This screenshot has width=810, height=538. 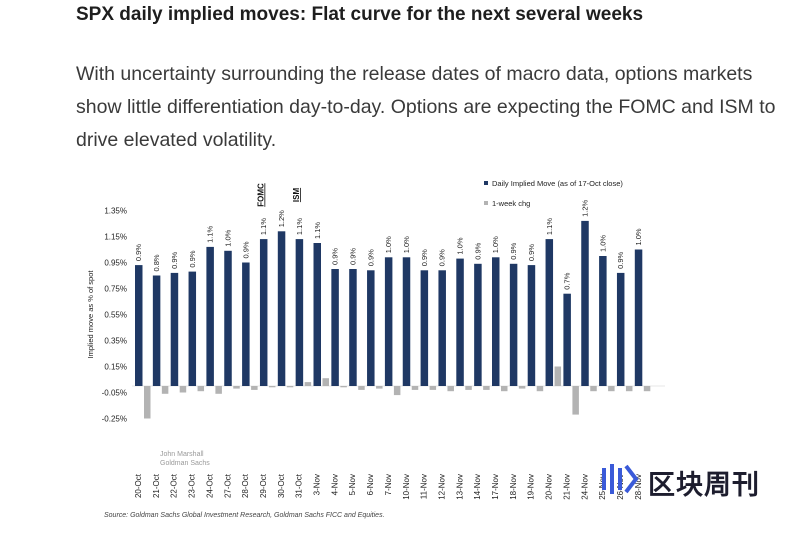 What do you see at coordinates (115, 237) in the screenshot?
I see `y-tick-label: 1.15%` at bounding box center [115, 237].